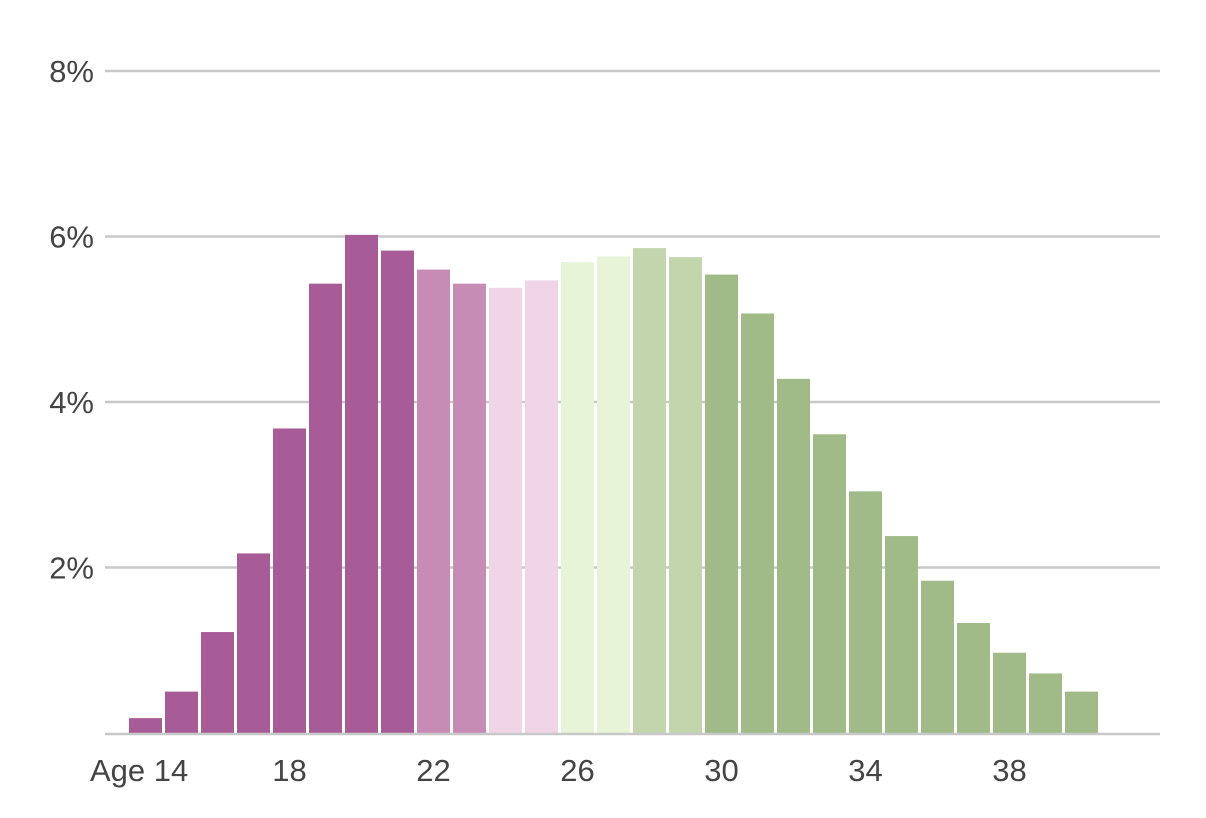 The height and width of the screenshot is (818, 1206). What do you see at coordinates (139, 770) in the screenshot?
I see `x-tick-label: Age 14` at bounding box center [139, 770].